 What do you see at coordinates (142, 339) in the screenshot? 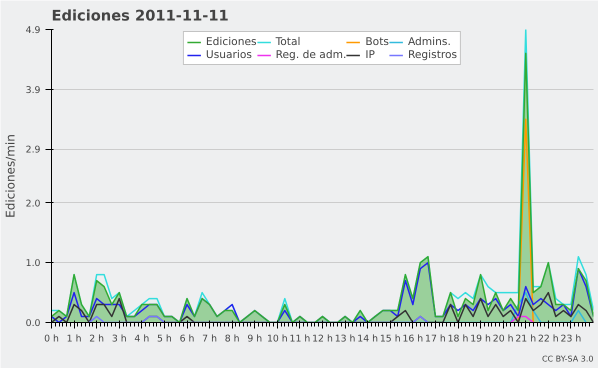
I see `x-tick-label: 4 h` at bounding box center [142, 339].